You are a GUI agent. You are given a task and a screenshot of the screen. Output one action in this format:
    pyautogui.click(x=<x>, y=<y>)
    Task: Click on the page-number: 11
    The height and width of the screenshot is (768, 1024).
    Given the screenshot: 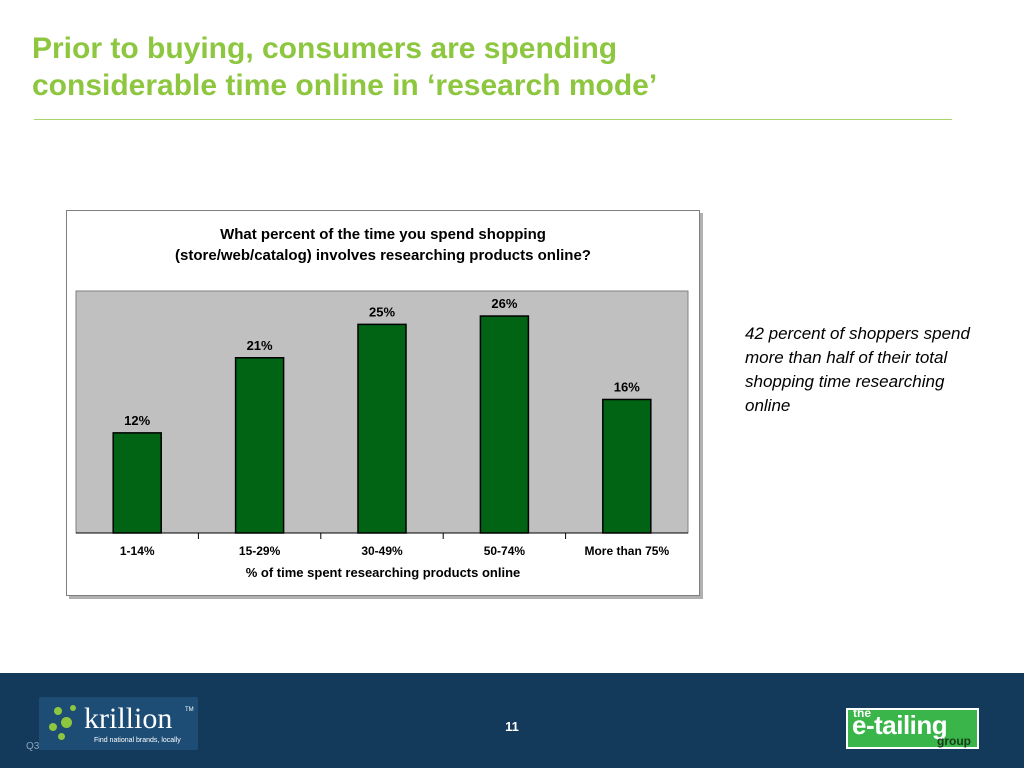 What is the action you would take?
    pyautogui.click(x=512, y=726)
    